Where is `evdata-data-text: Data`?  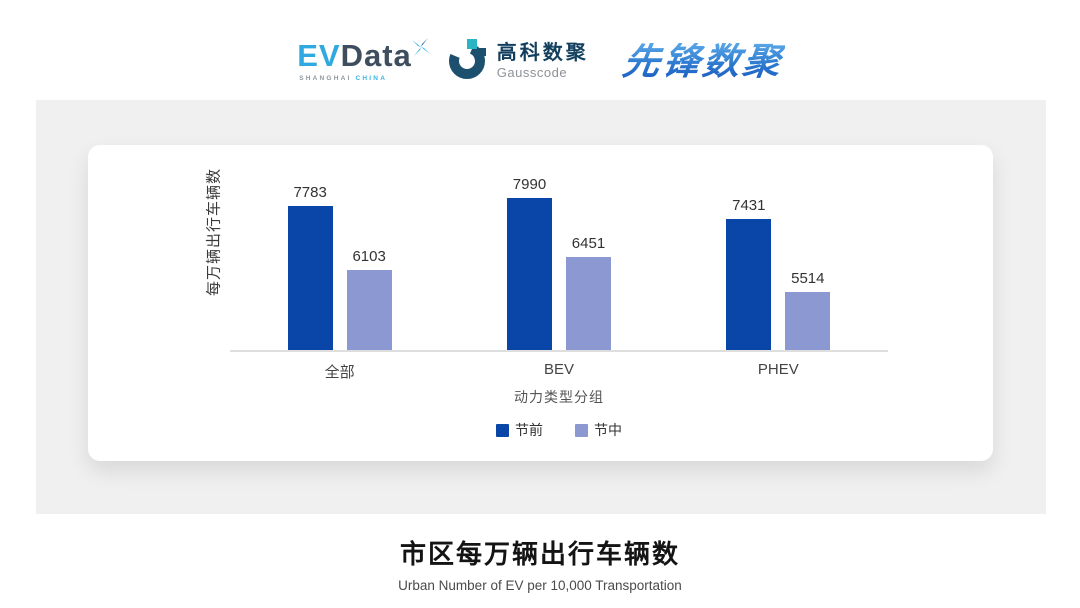
evdata-data-text: Data is located at coordinates (376, 55).